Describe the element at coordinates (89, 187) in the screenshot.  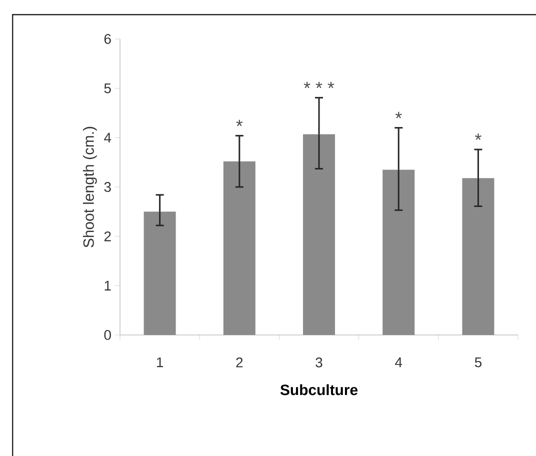
I see `y-axis-title: Shoot length (cm.)` at that location.